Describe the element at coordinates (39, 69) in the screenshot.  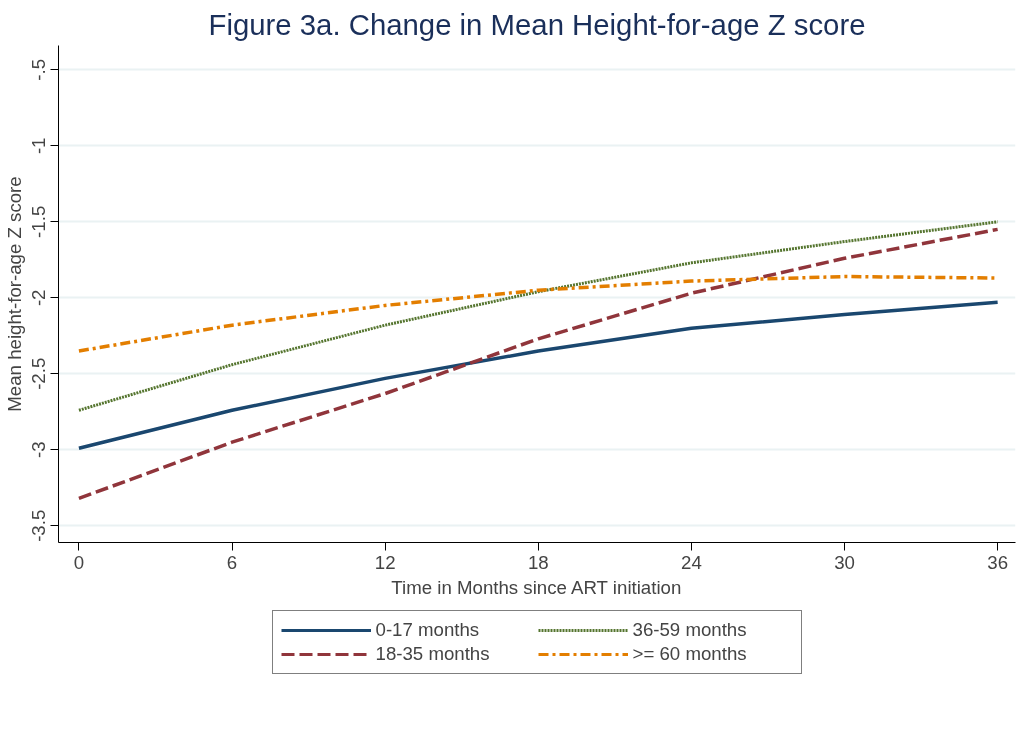
I see `y-tick-label: -.5` at that location.